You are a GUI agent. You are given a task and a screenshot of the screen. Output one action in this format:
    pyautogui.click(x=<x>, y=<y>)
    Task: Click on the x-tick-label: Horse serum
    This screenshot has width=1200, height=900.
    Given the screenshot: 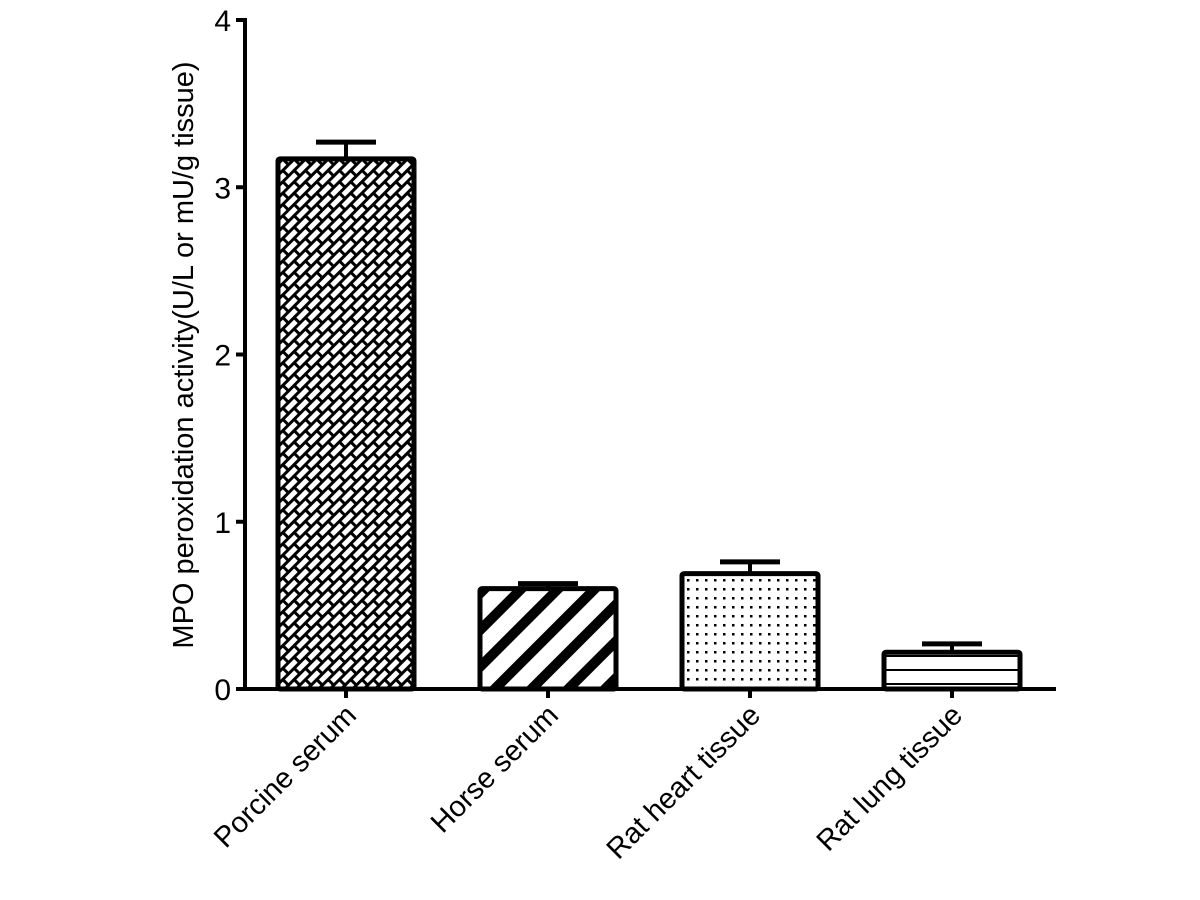 What is the action you would take?
    pyautogui.click(x=495, y=769)
    